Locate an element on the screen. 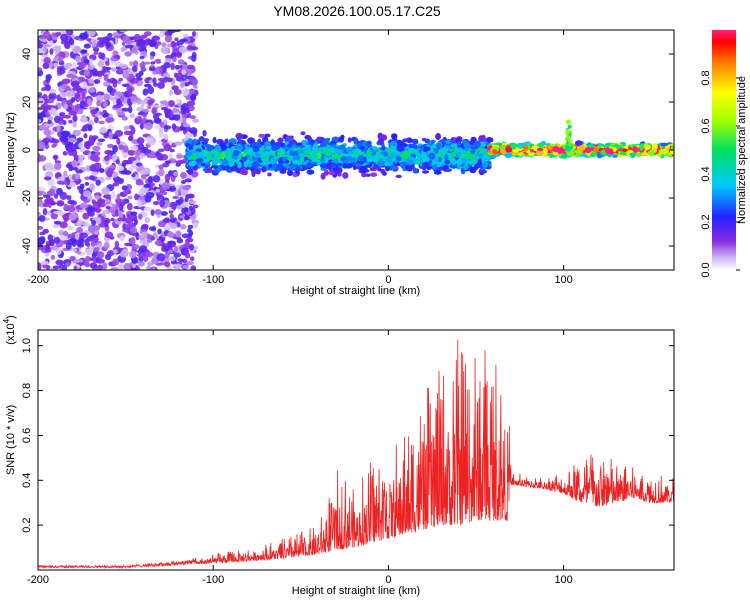 The image size is (750, 600). snr-x-tick-label: -200 is located at coordinates (38, 580).